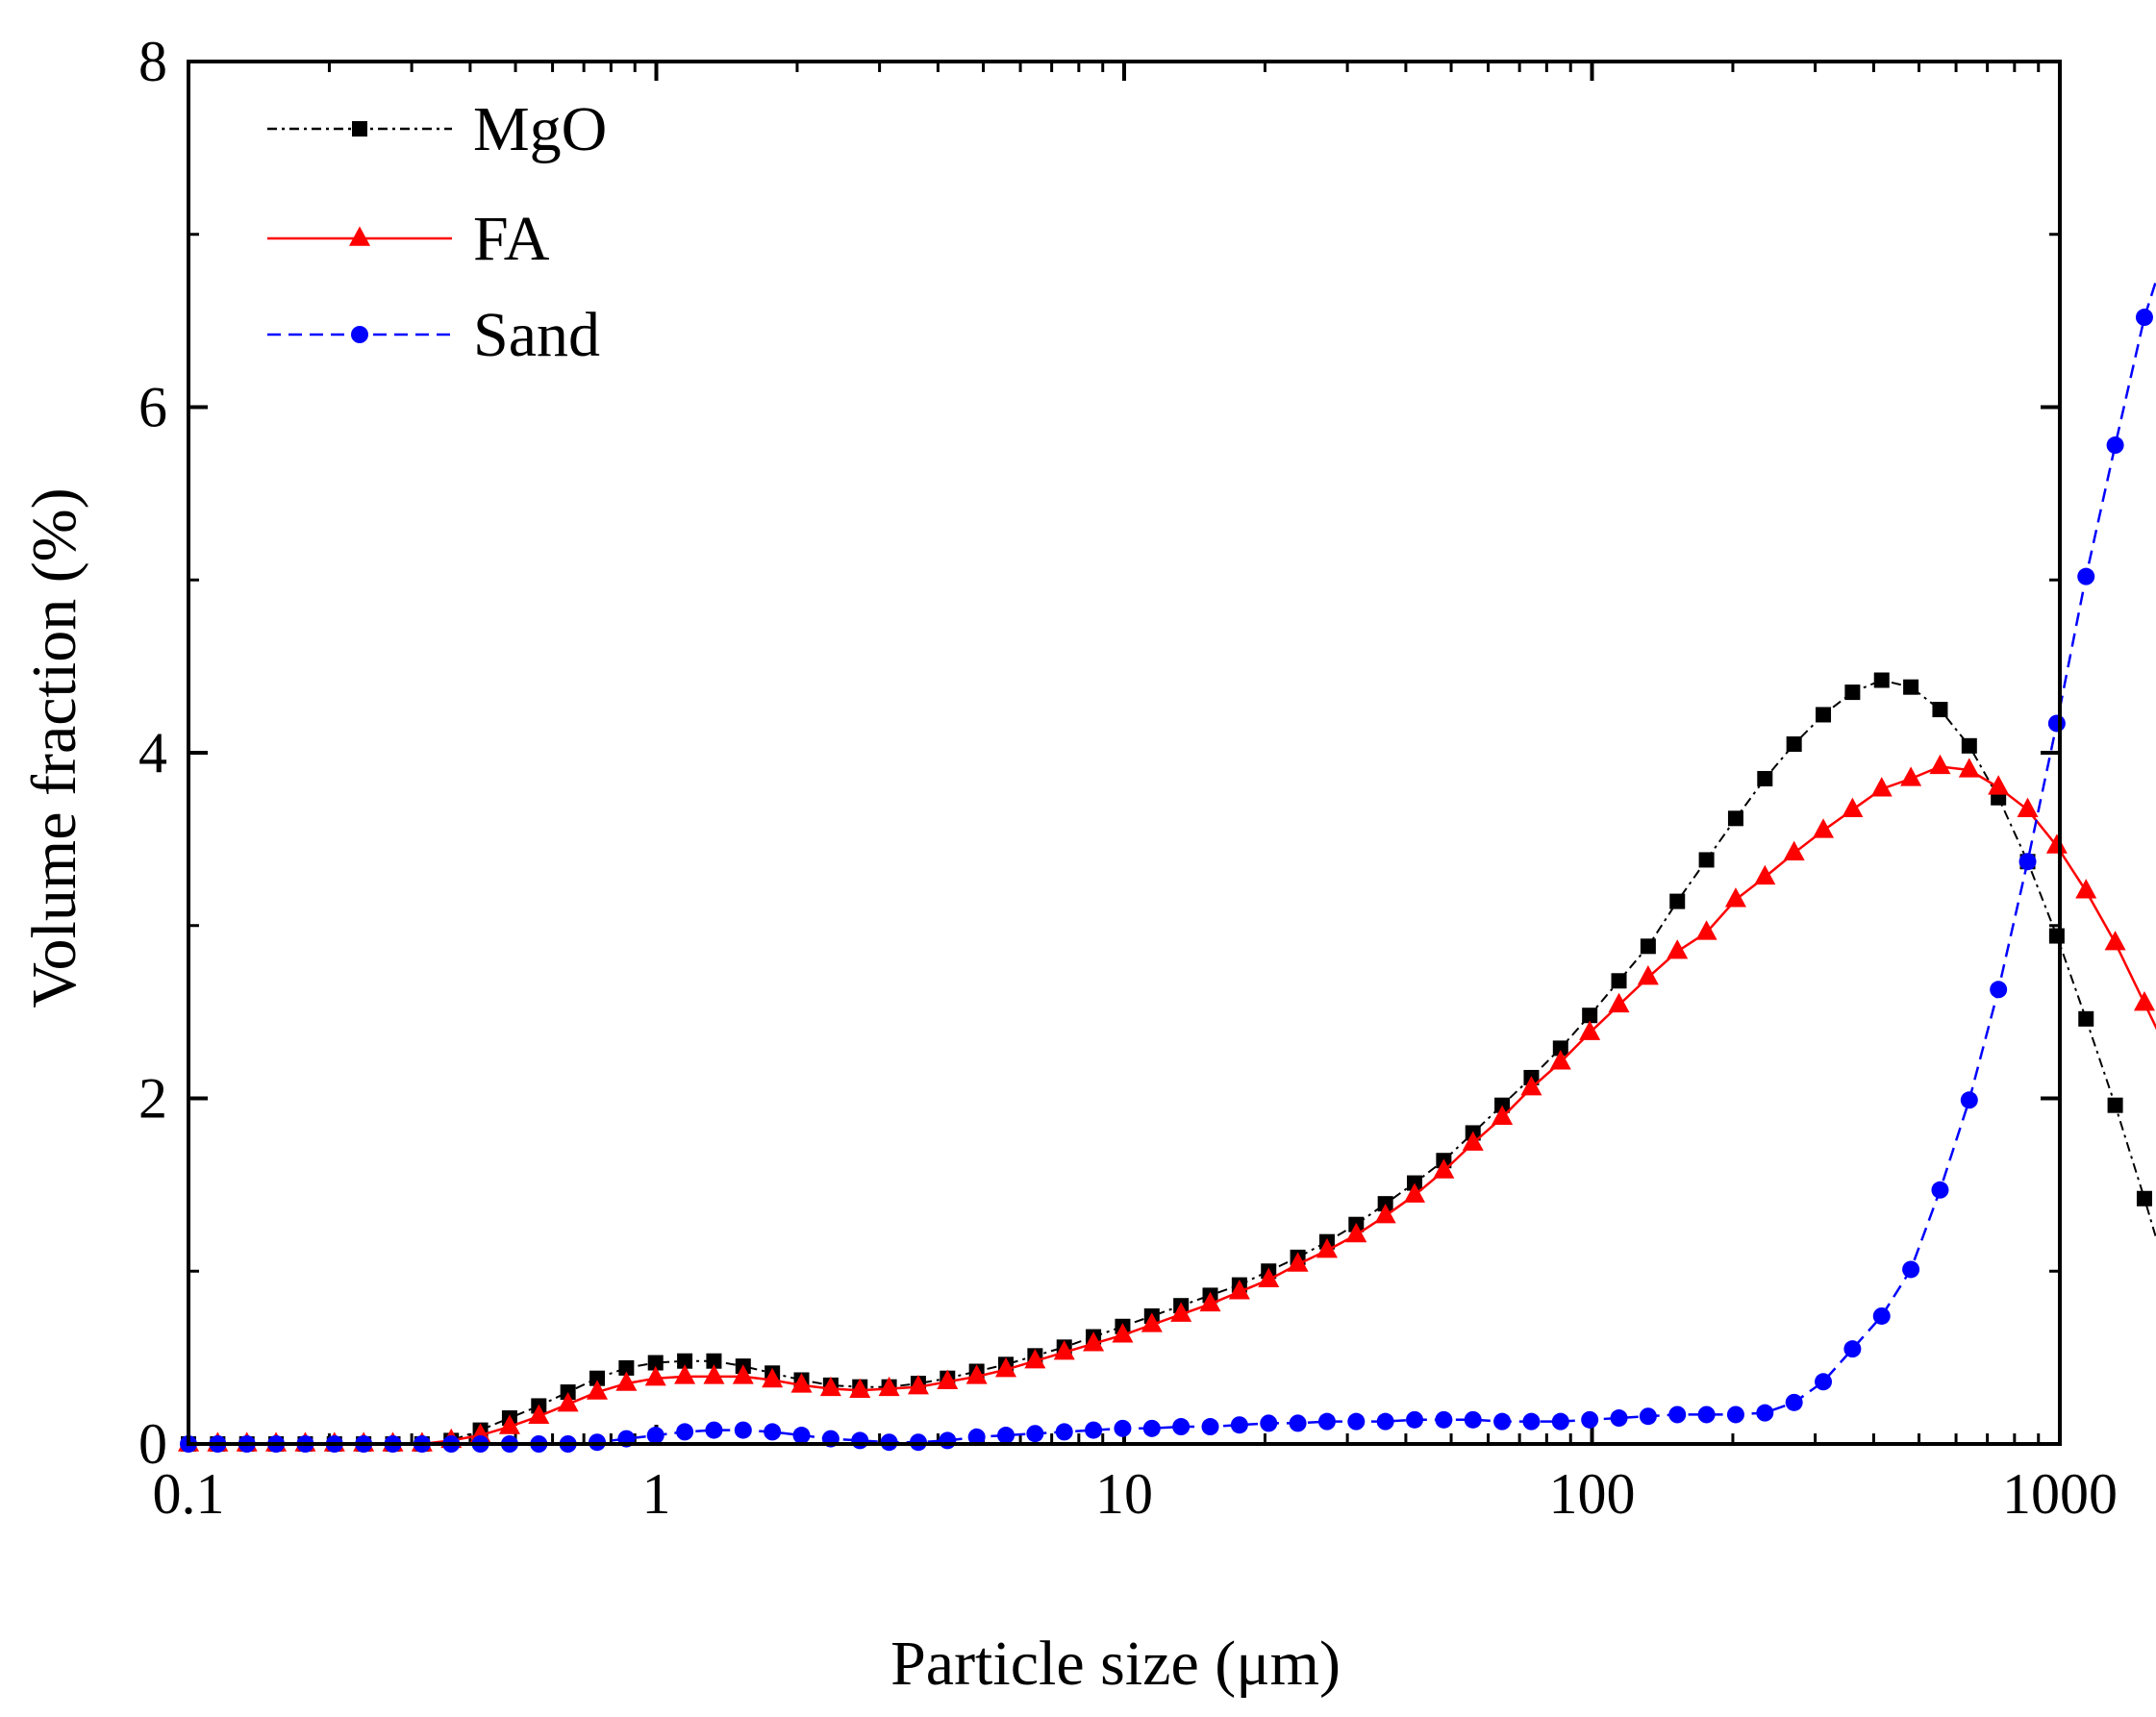 The width and height of the screenshot is (2156, 1717). What do you see at coordinates (152, 753) in the screenshot?
I see `y-tick-labels: 0 2 4 6 8` at bounding box center [152, 753].